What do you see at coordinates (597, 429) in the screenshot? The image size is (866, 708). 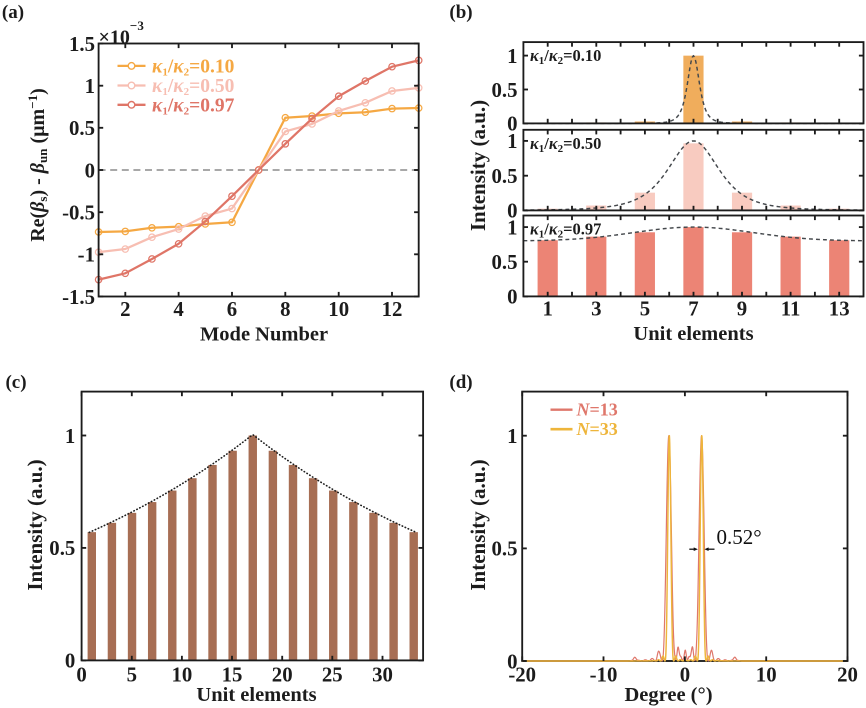 I see `svg-text: N=33` at bounding box center [597, 429].